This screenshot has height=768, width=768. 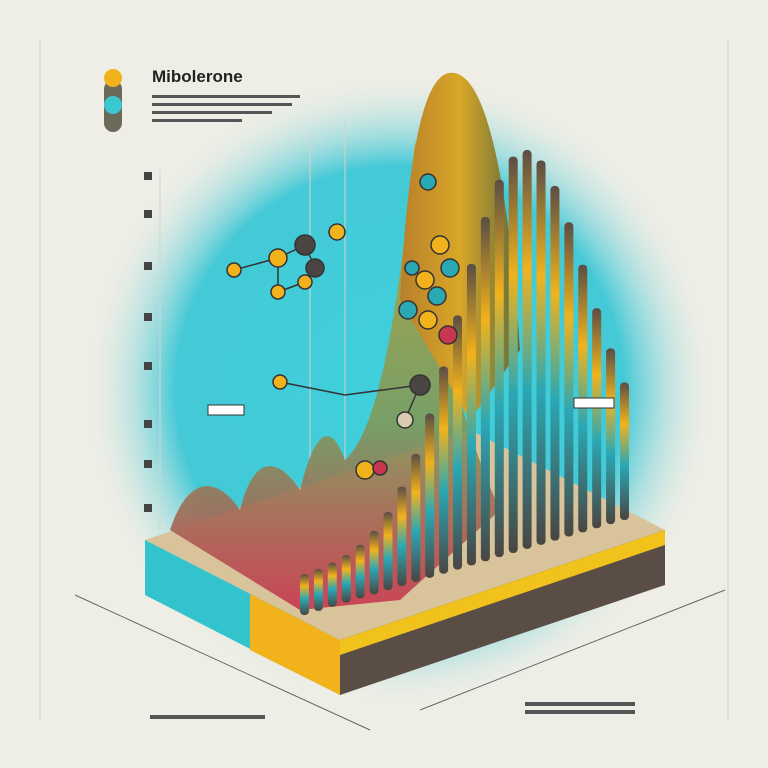 I want to click on axis-ticks, so click(x=148, y=342).